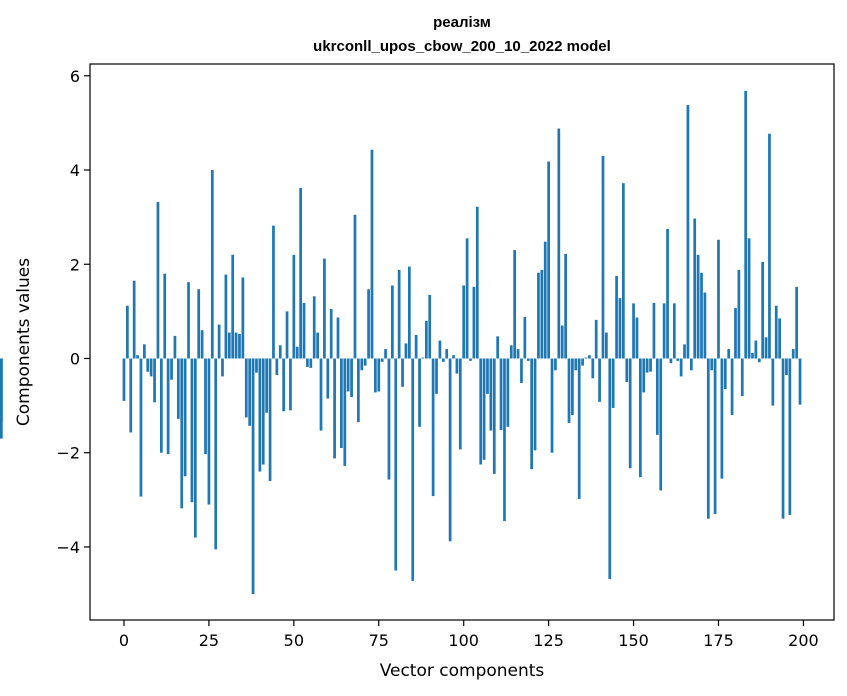  What do you see at coordinates (75, 76) in the screenshot?
I see `y-tick-label: 6` at bounding box center [75, 76].